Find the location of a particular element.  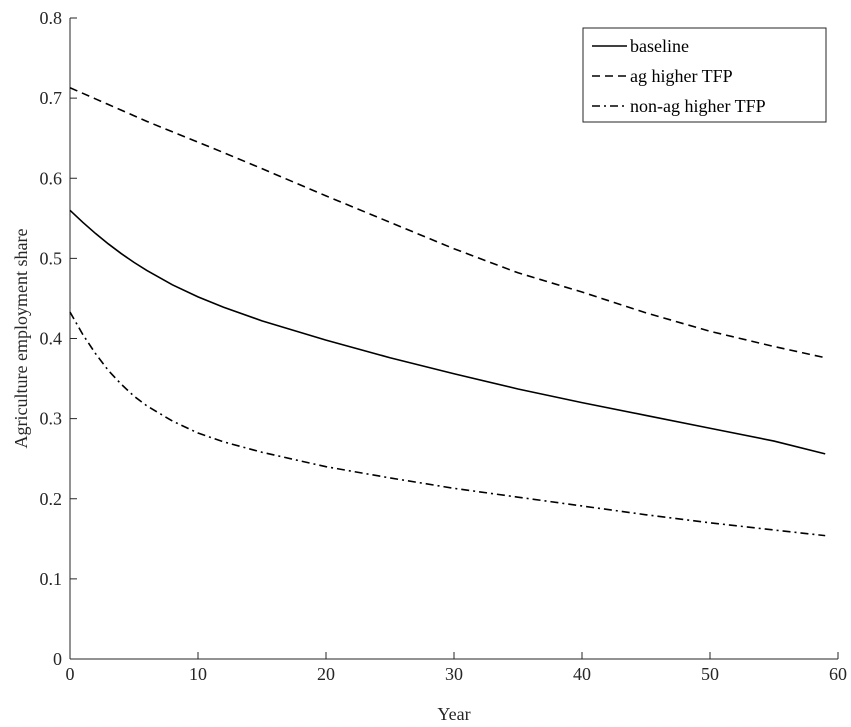

y-tick-label: 0.1 is located at coordinates (51, 579).